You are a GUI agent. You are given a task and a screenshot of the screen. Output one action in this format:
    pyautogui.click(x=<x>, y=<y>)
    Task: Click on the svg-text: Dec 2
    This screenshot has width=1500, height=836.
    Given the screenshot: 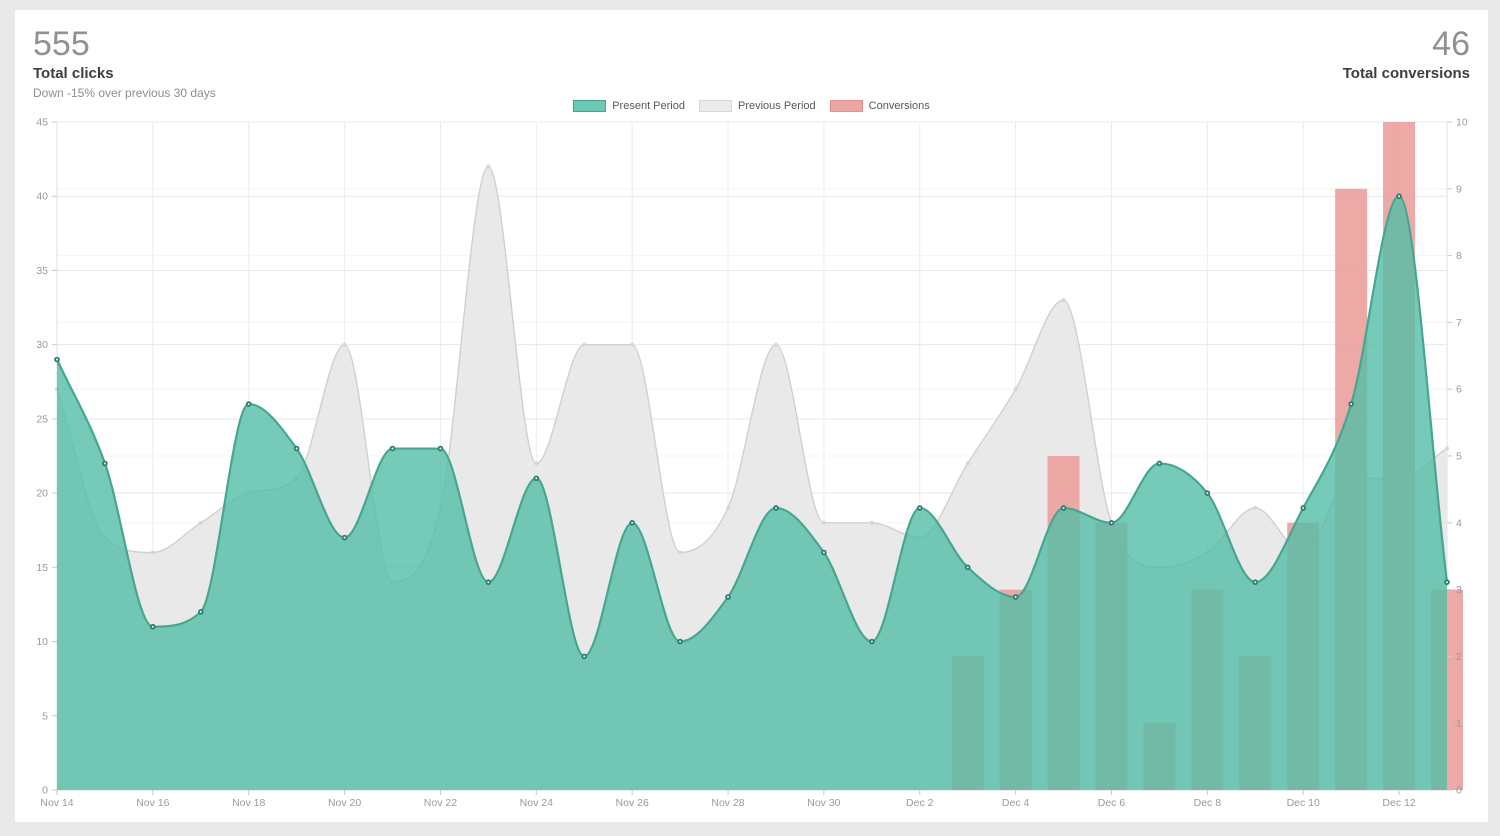 What is the action you would take?
    pyautogui.click(x=920, y=803)
    